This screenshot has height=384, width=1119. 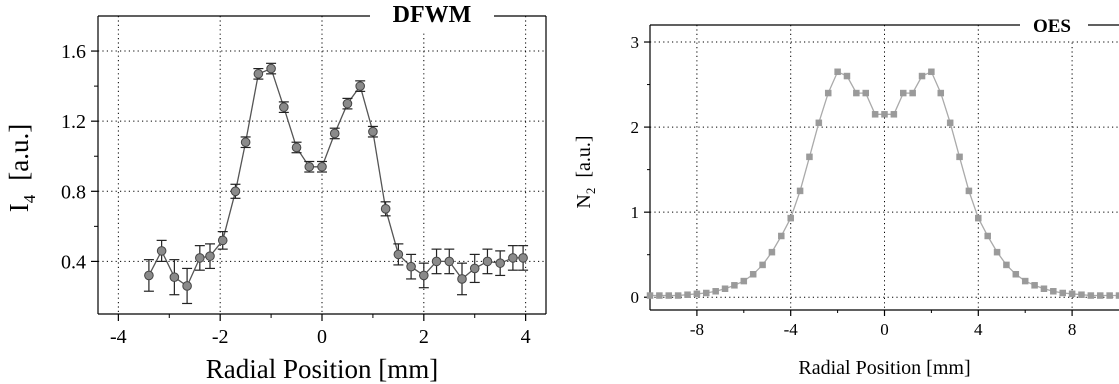 I want to click on oes-title: OES, so click(x=1052, y=26).